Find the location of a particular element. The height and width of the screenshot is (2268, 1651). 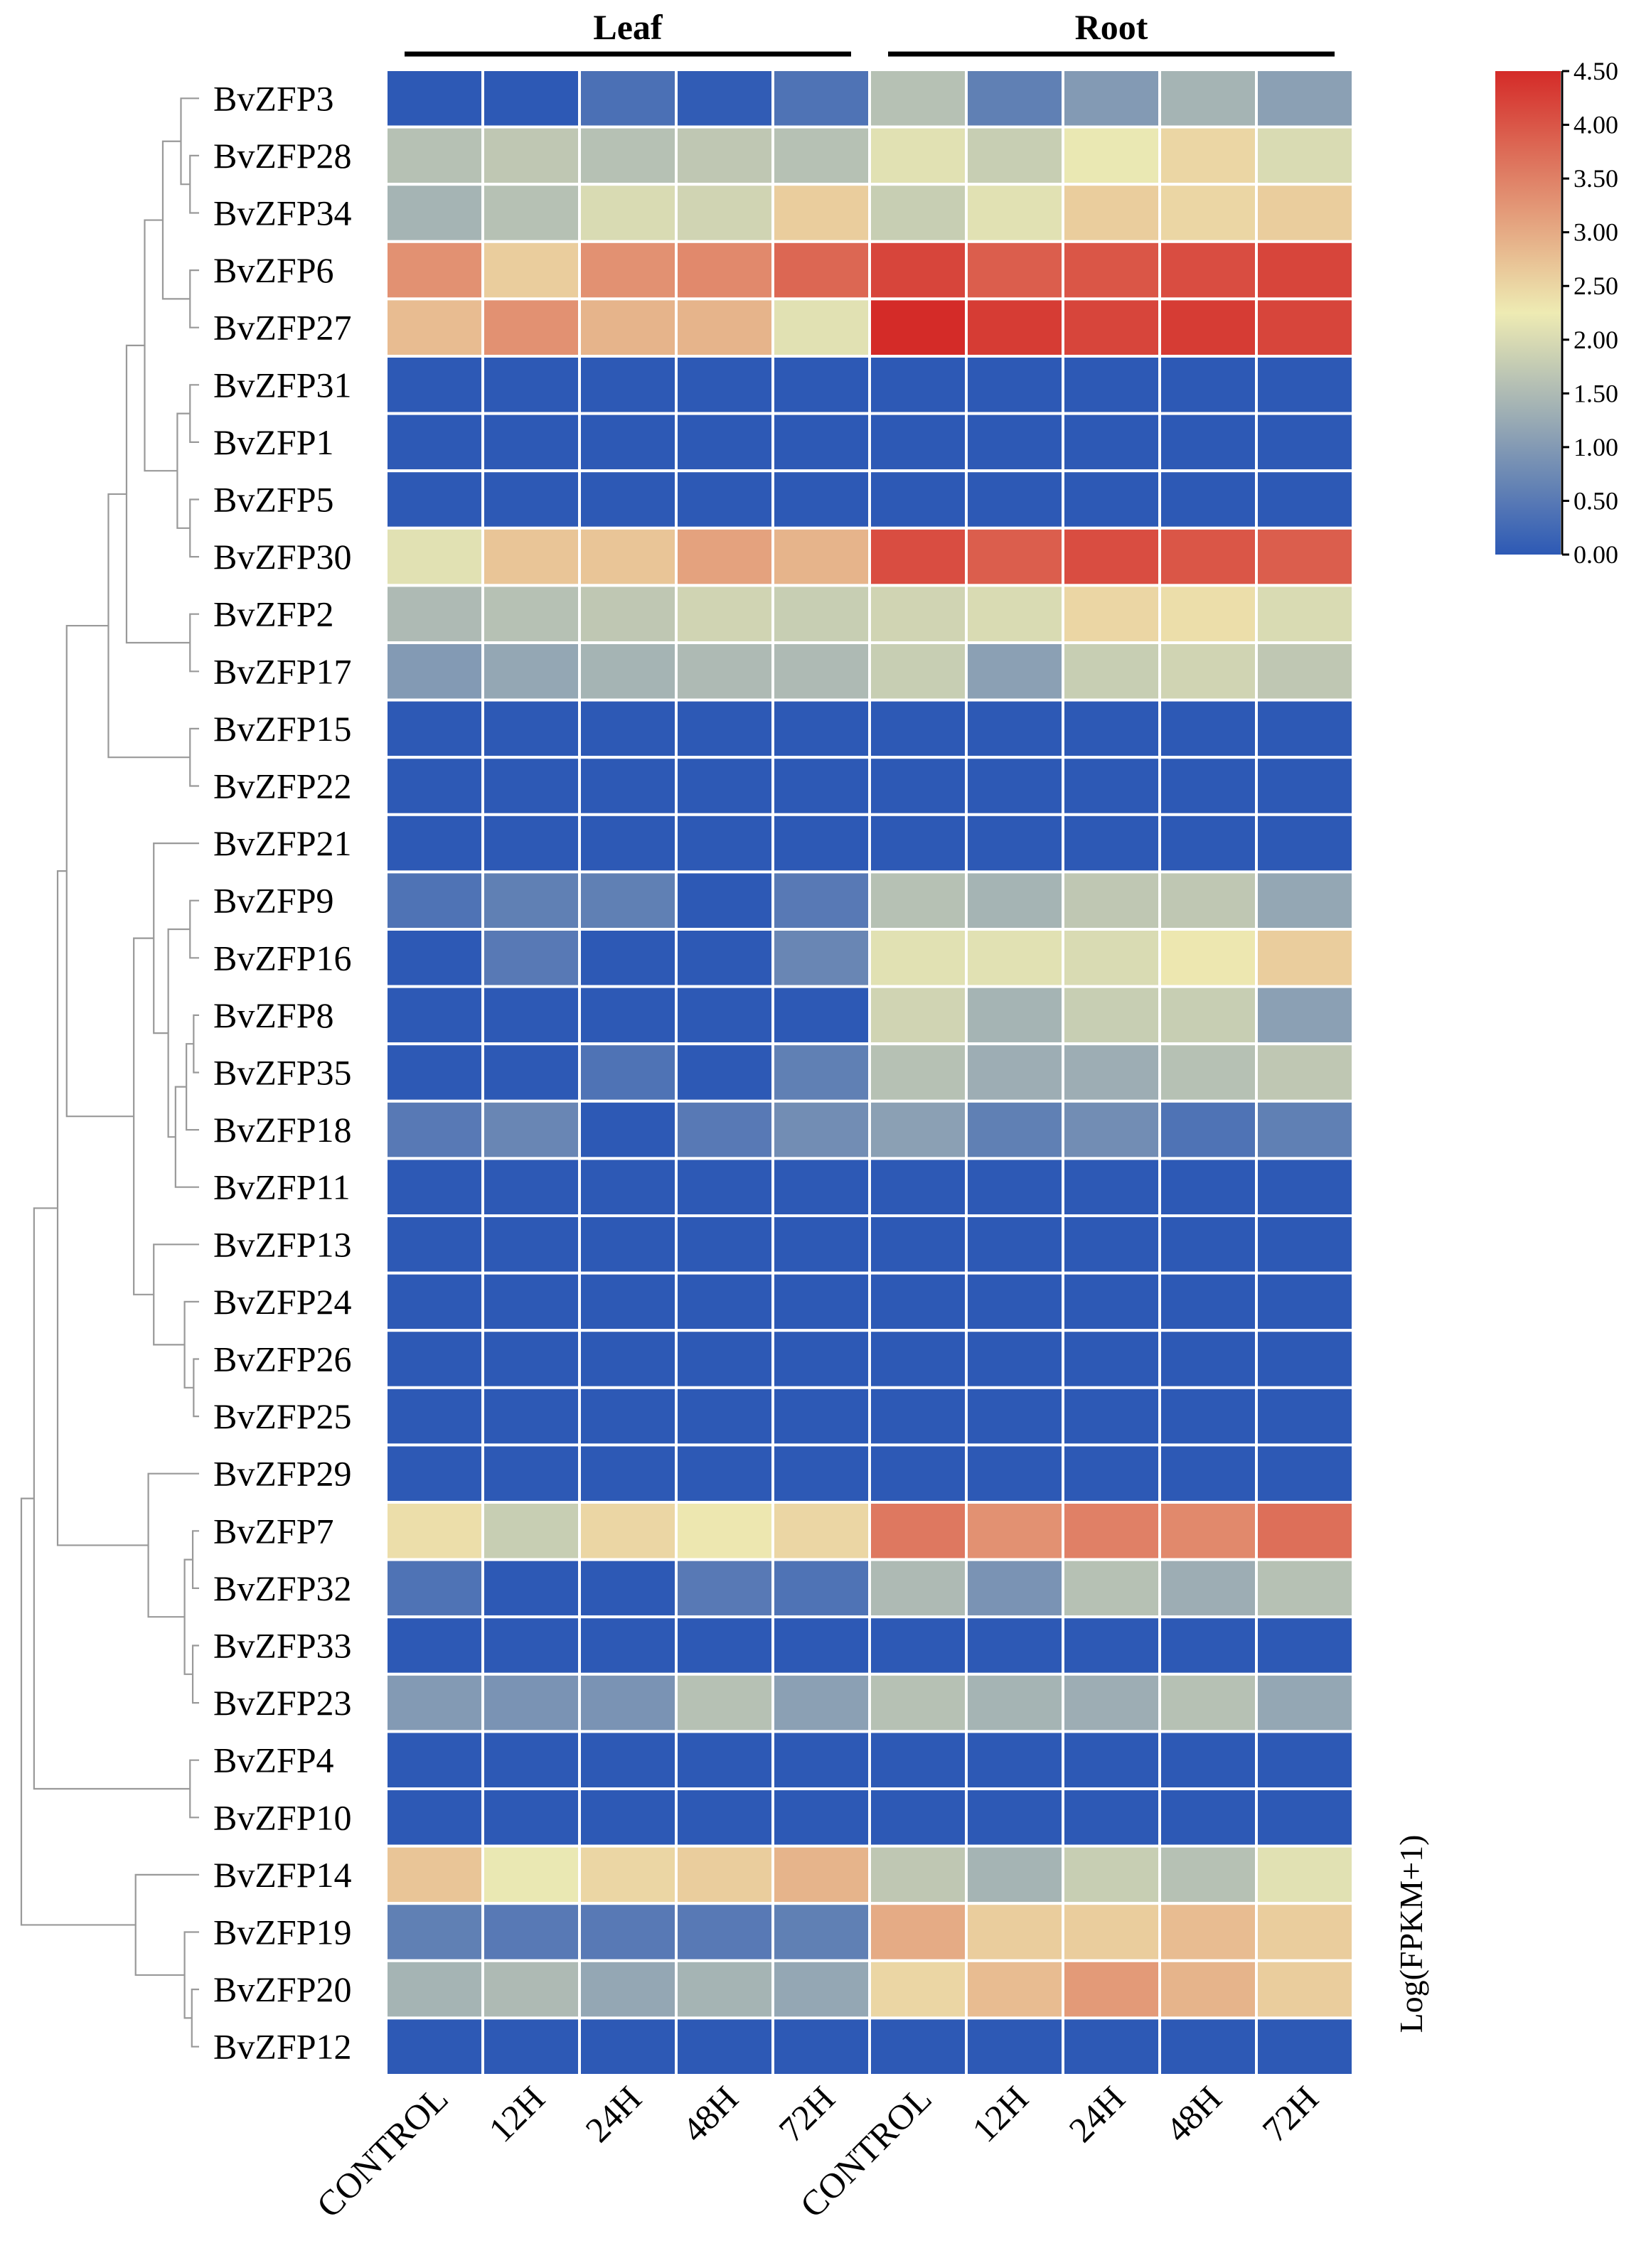

row-label: BvZFP30 is located at coordinates (282, 557).